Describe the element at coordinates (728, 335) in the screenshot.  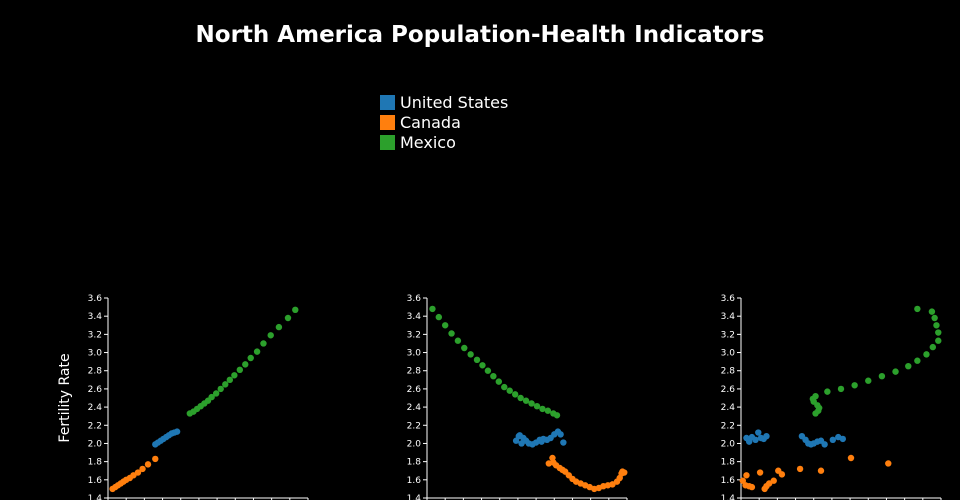
I see `y-tick-label-3: 3.2` at that location.